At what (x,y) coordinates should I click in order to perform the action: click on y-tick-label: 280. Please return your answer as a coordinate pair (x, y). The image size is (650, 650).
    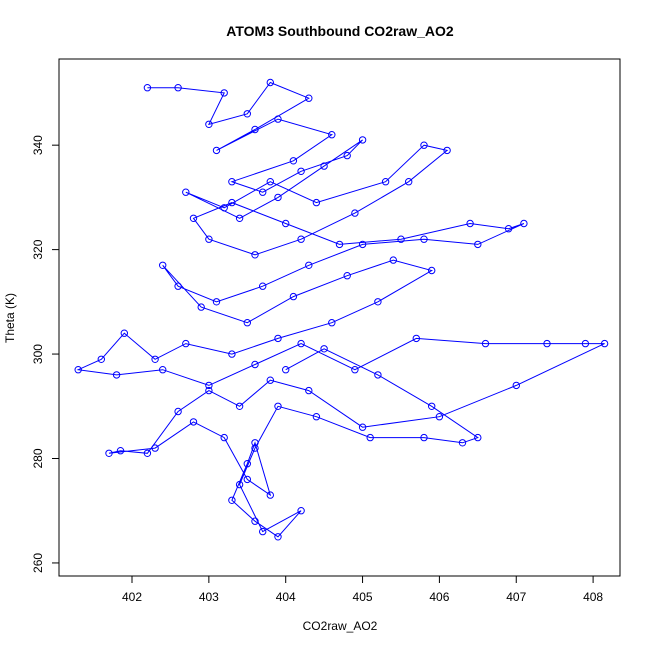
    Looking at the image, I should click on (38, 458).